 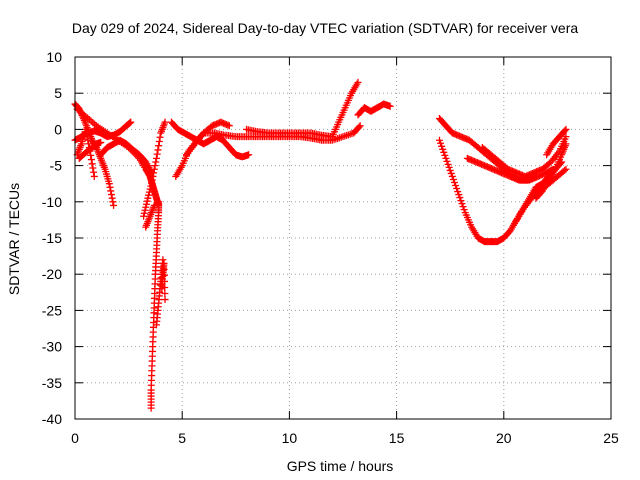 What do you see at coordinates (155, 305) in the screenshot?
I see `series-s8` at bounding box center [155, 305].